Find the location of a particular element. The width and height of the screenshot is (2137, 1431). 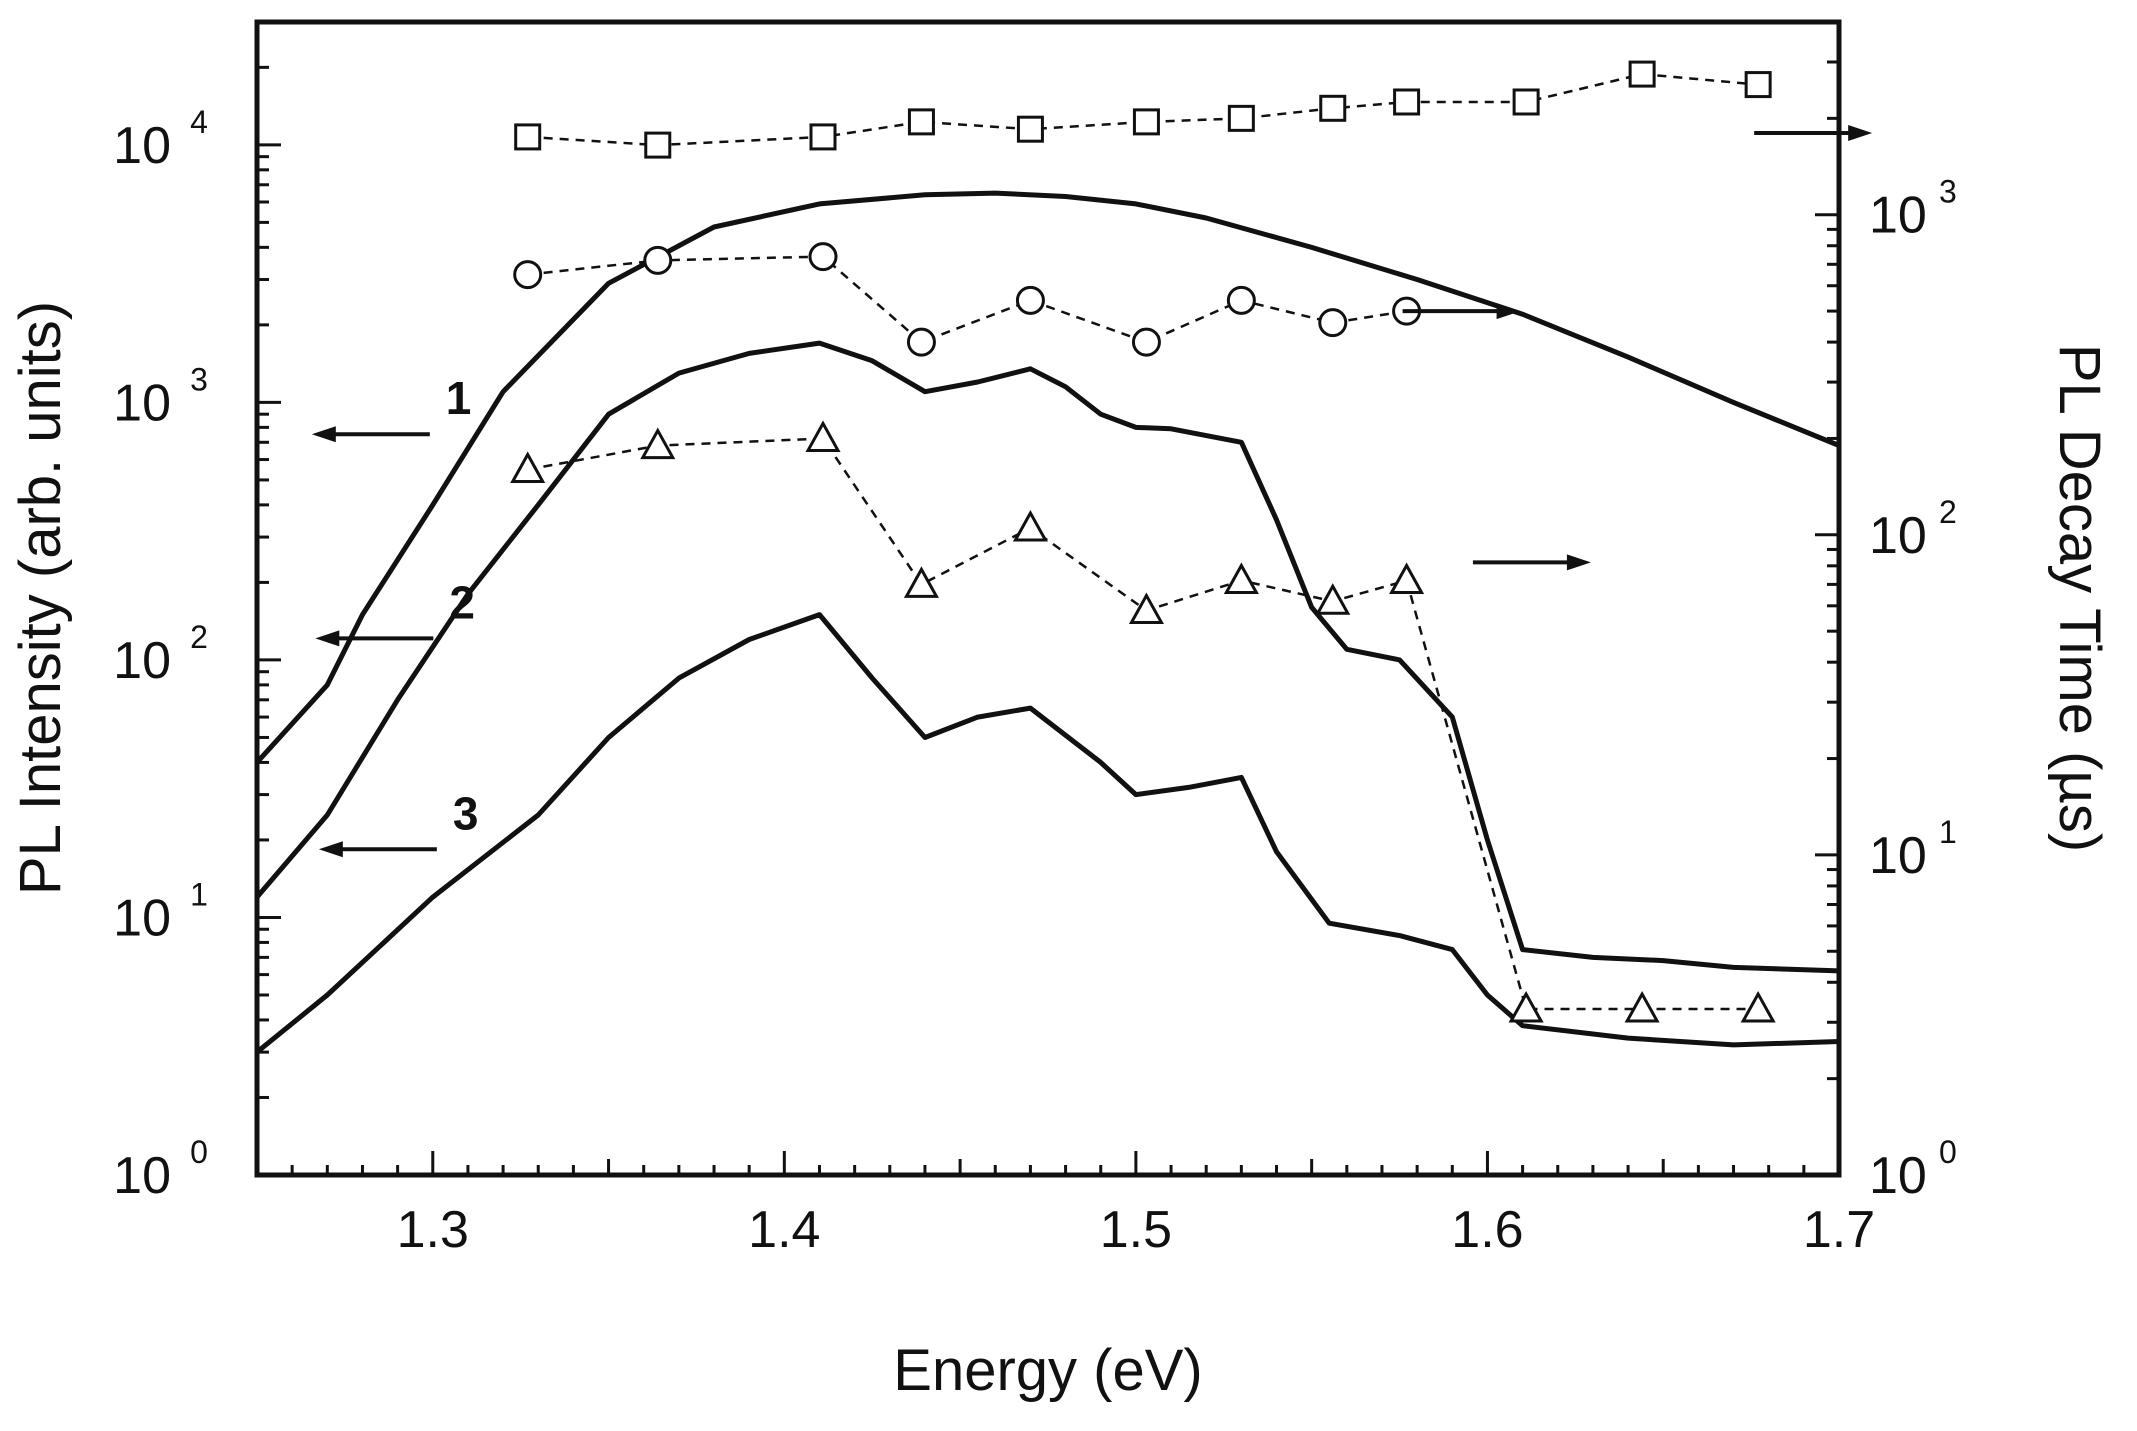

x-axis-title: Energy (eV) is located at coordinates (1047, 1370).